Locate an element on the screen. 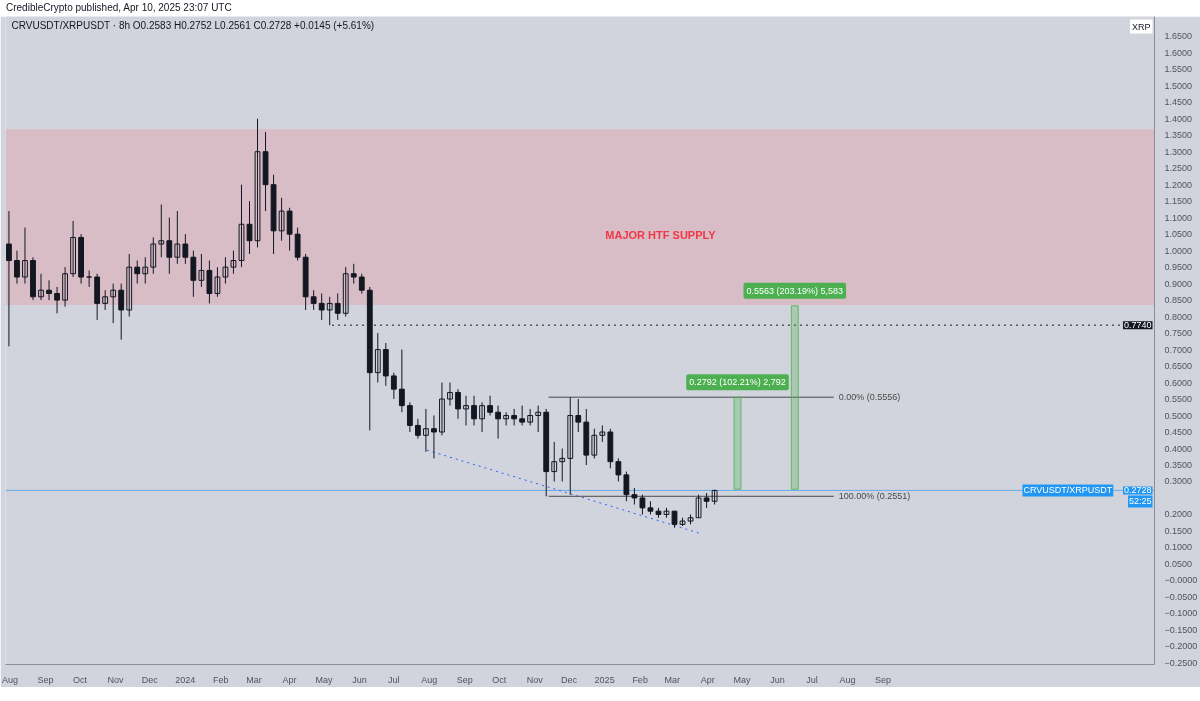 This screenshot has width=1200, height=701. annotation: 0.2728 is located at coordinates (1137, 490).